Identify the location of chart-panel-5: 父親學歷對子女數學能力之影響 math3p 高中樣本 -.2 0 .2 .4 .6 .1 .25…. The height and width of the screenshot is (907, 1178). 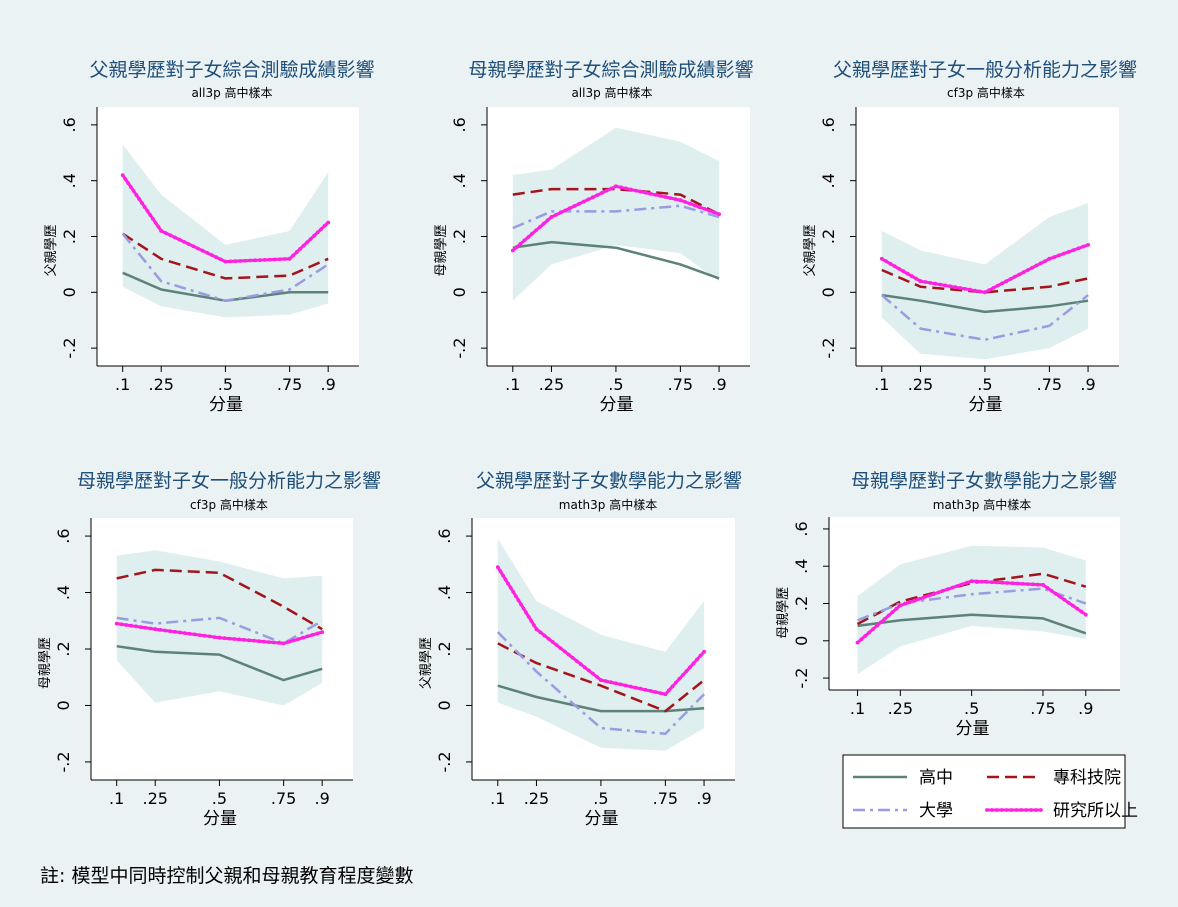
(580, 649).